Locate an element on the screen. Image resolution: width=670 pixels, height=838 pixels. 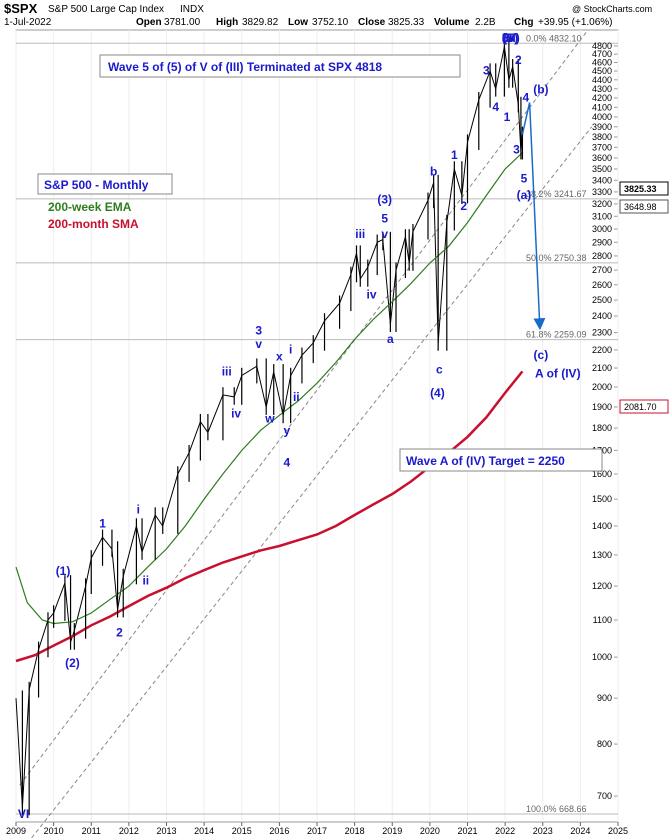
x-tick-label: 2012 is located at coordinates (129, 831).